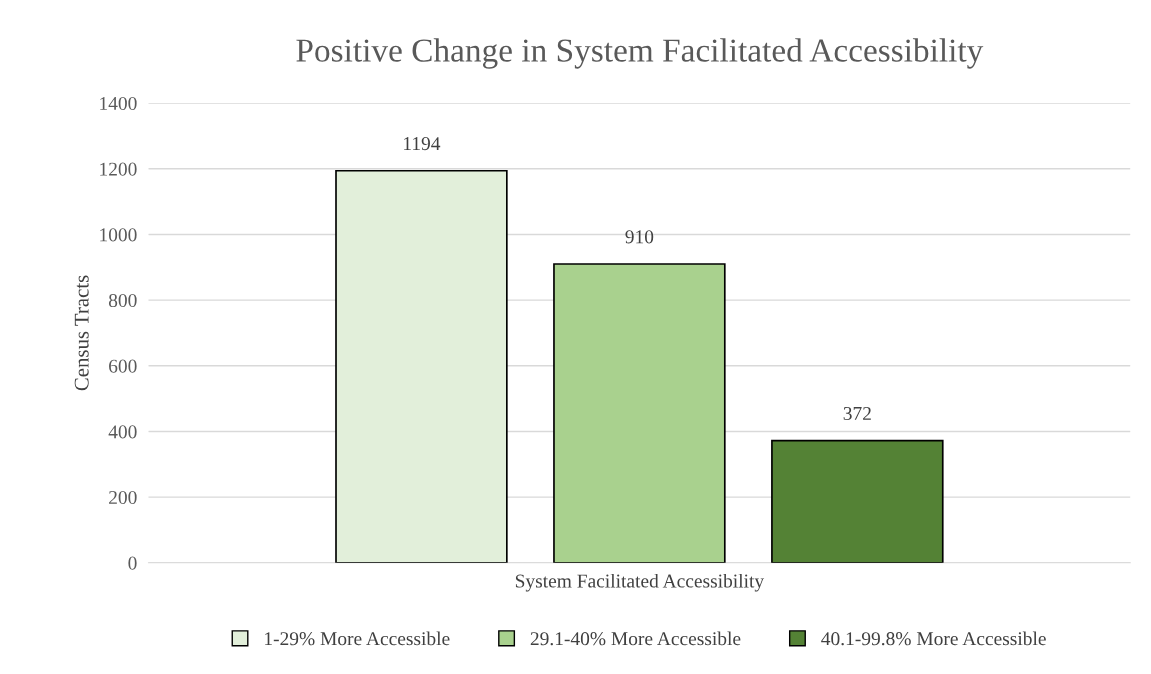 Image resolution: width=1151 pixels, height=674 pixels. Describe the element at coordinates (857, 413) in the screenshot. I see `data-label: 372` at that location.